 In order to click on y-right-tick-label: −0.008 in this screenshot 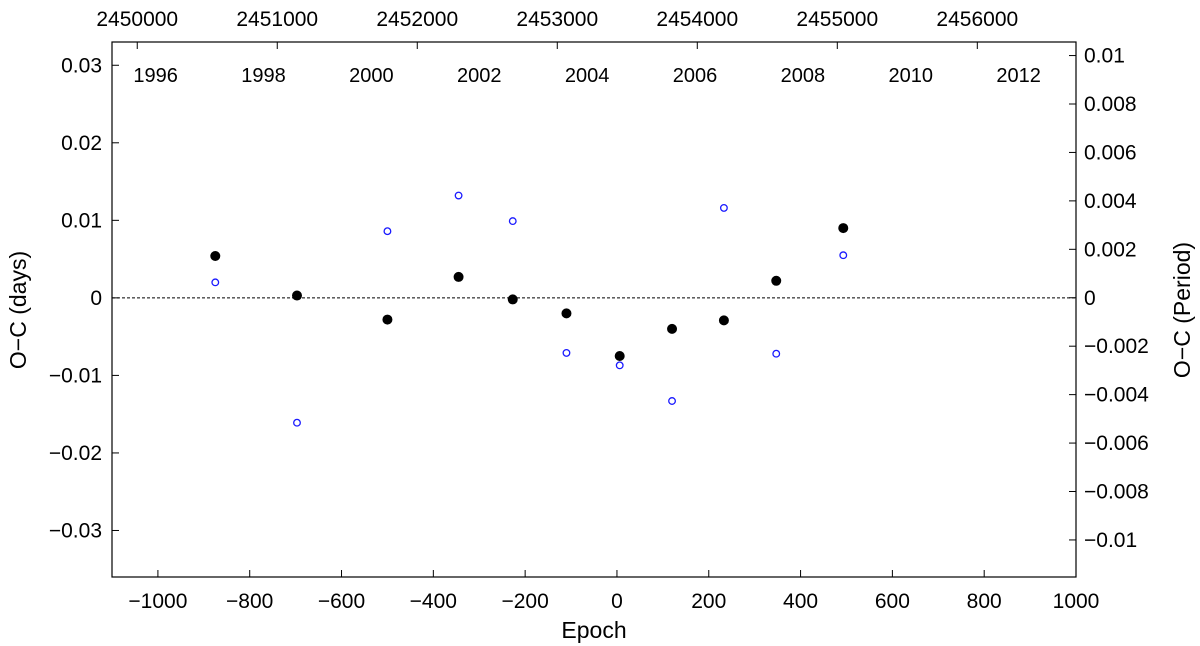, I will do `click(1116, 492)`.